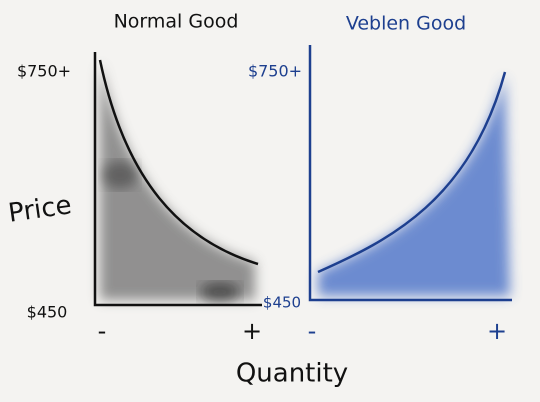 This screenshot has height=402, width=540. I want to click on panel-title: Normal Good, so click(176, 22).